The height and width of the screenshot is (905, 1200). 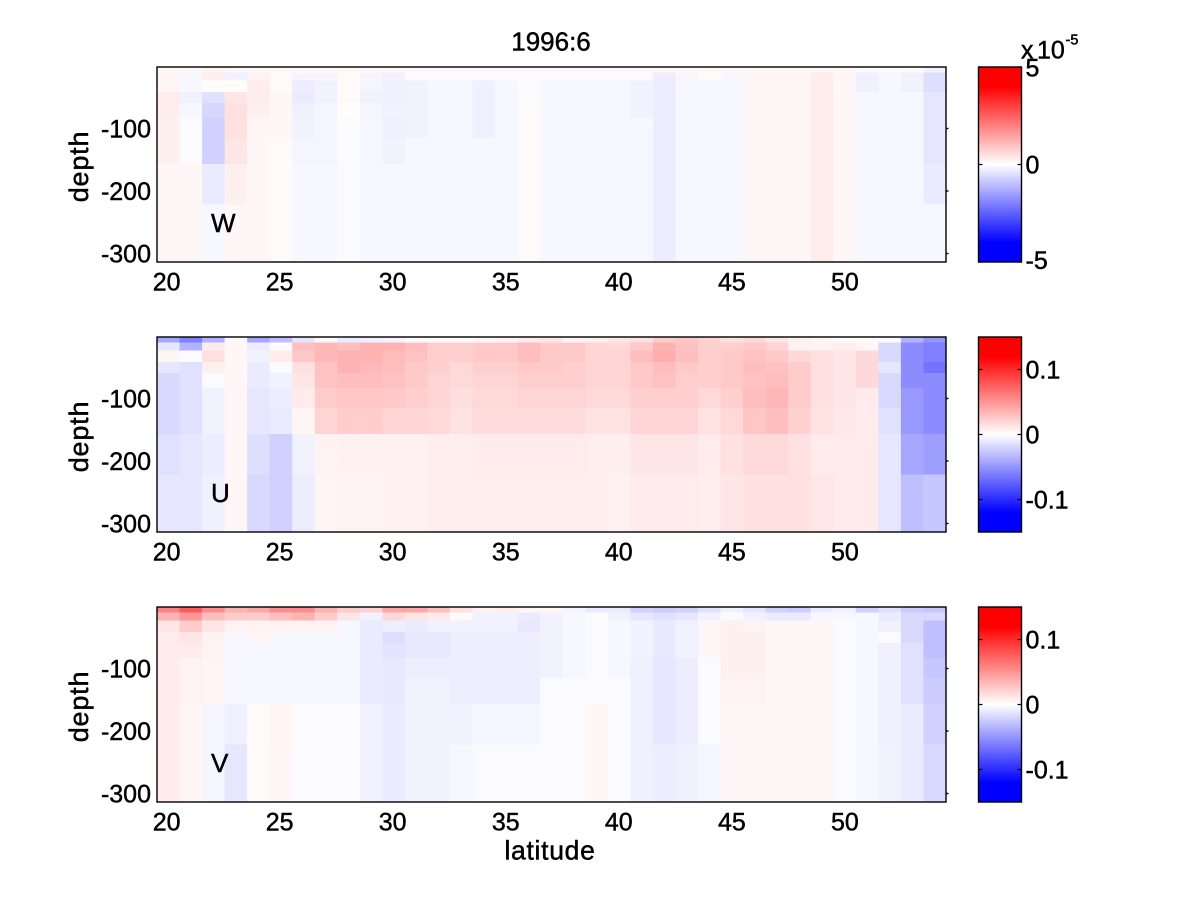 What do you see at coordinates (220, 763) in the screenshot?
I see `svg-text: V` at bounding box center [220, 763].